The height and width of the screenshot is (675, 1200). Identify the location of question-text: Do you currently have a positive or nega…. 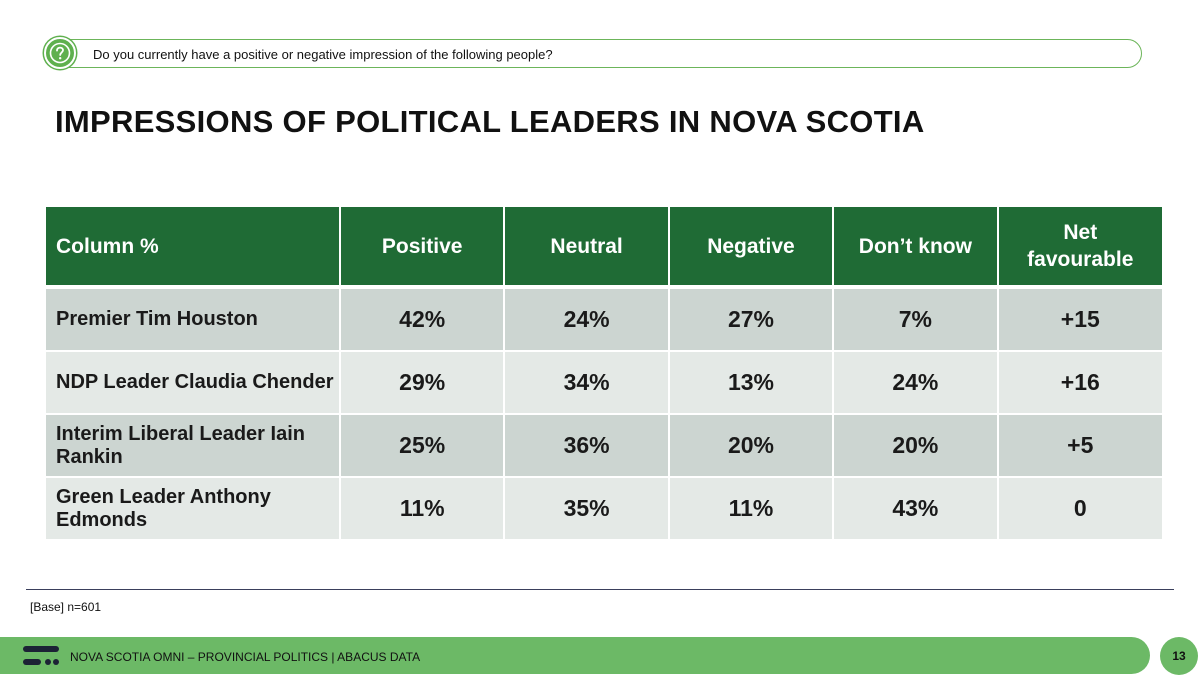
(323, 54).